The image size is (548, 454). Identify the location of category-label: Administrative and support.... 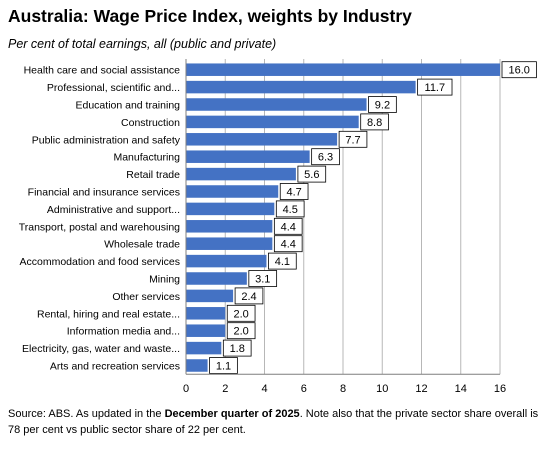
(113, 210).